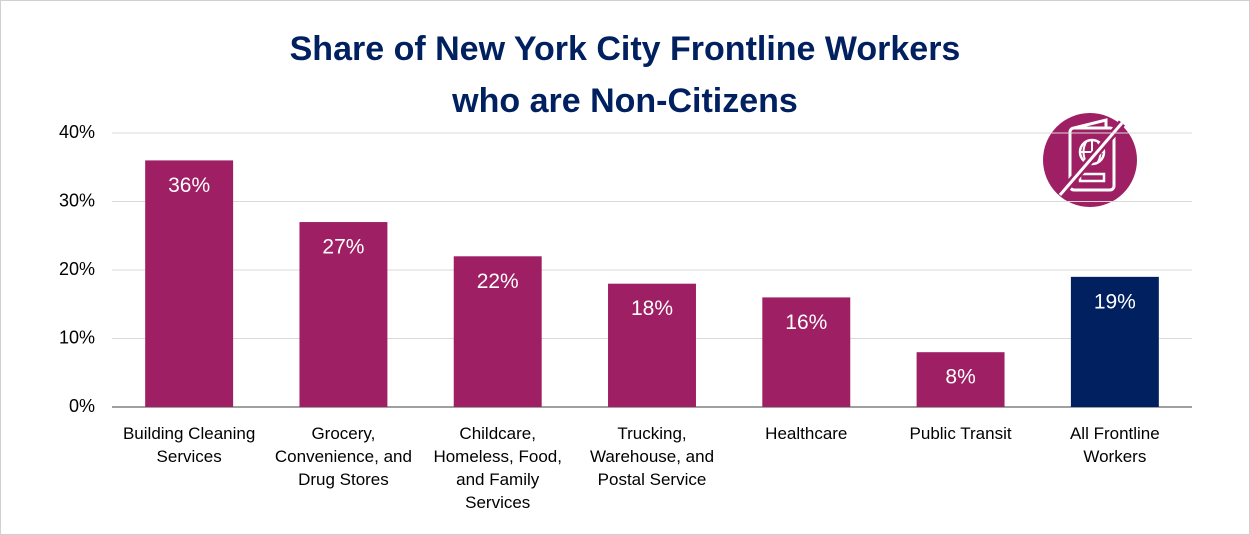  What do you see at coordinates (343, 247) in the screenshot?
I see `data-label: 27%` at bounding box center [343, 247].